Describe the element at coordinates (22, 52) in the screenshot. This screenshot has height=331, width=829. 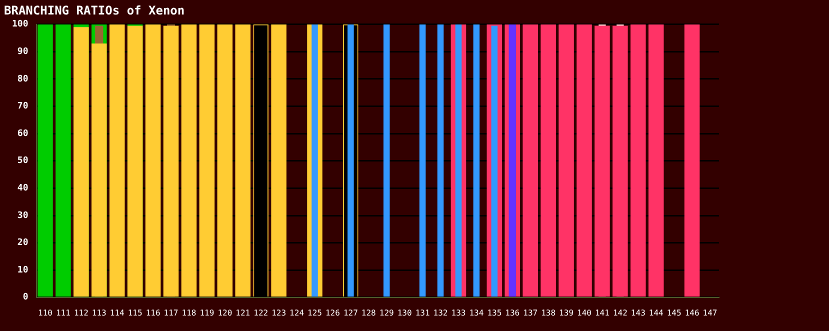
I see `y-tick-label: 90` at that location.